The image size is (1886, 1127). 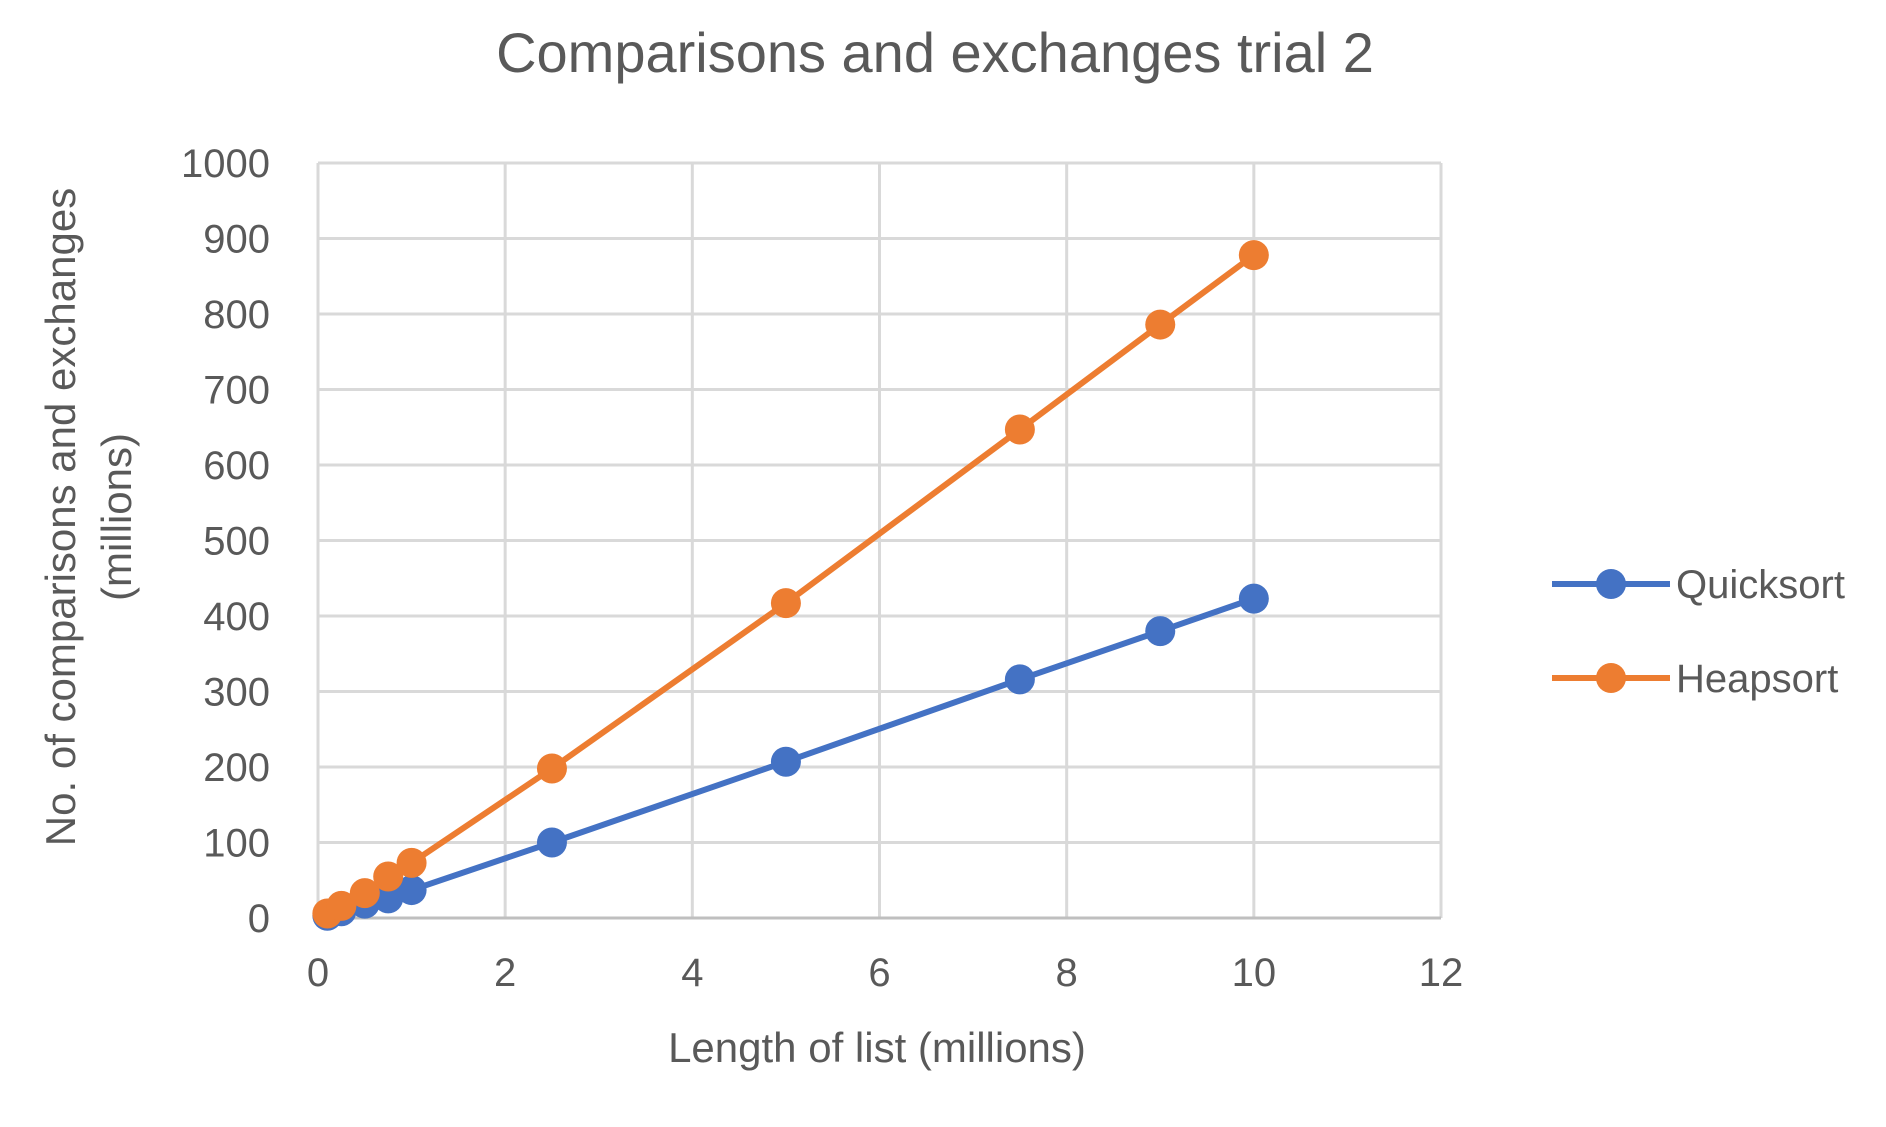 I want to click on x-tick-label: 10, so click(x=1254, y=973).